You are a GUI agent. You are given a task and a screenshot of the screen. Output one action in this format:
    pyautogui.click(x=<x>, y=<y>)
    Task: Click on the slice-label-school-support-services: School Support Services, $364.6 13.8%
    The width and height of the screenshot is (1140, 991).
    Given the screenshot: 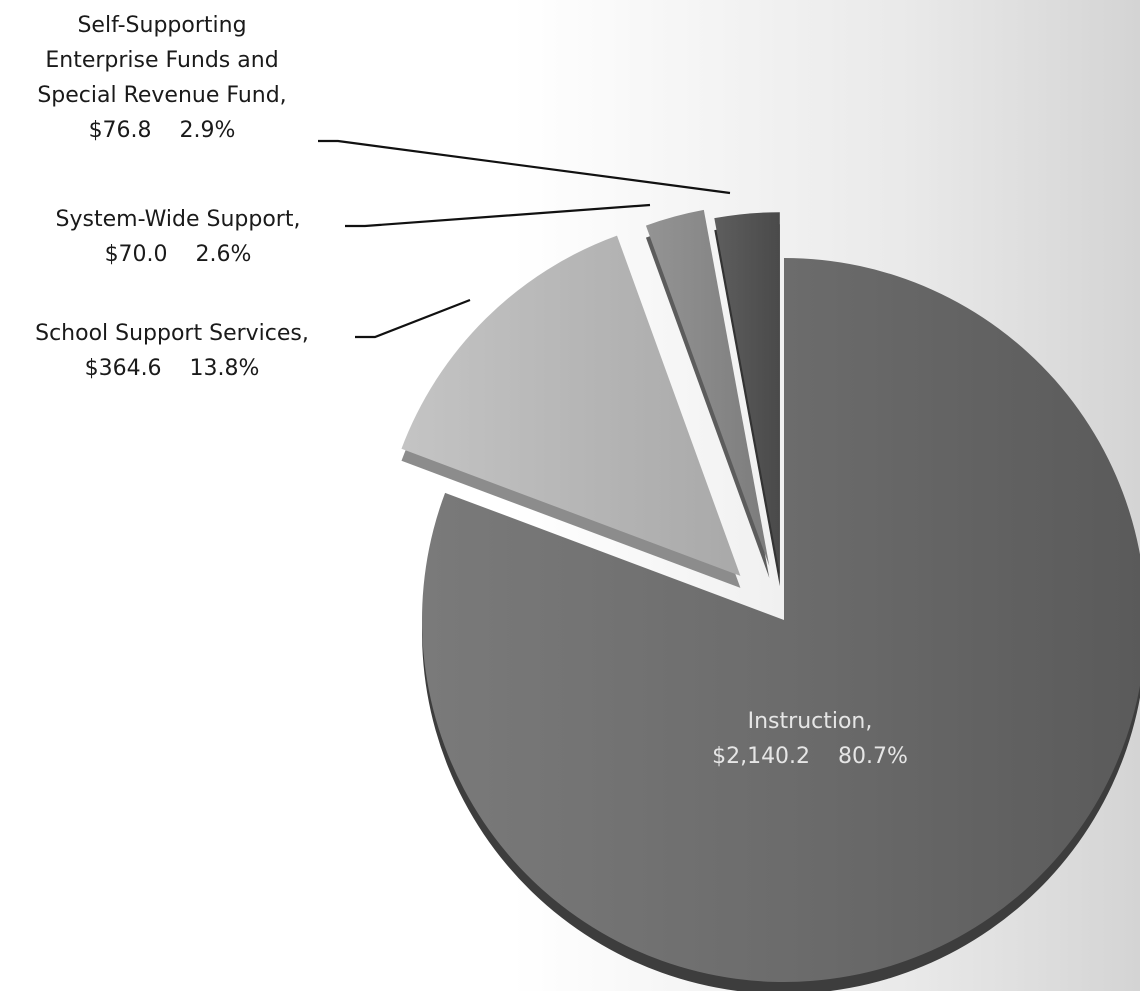 What is the action you would take?
    pyautogui.click(x=172, y=351)
    